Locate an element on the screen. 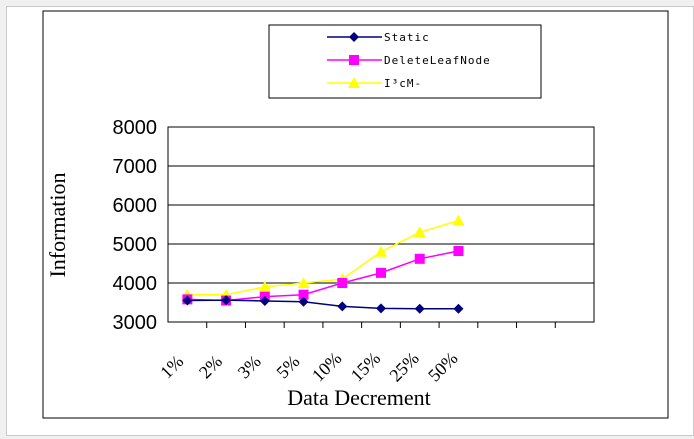 This screenshot has width=694, height=439. legend-label: DeleteLeafNode is located at coordinates (437, 60).